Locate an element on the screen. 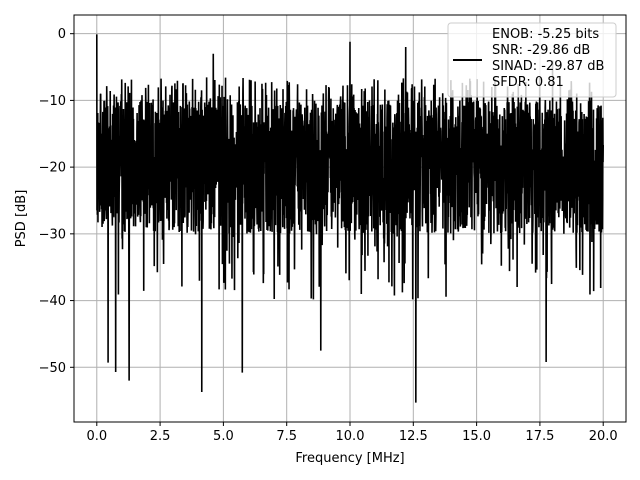 The width and height of the screenshot is (640, 480). legend-line-enob: ENOB: -5.25 bits is located at coordinates (545, 34).